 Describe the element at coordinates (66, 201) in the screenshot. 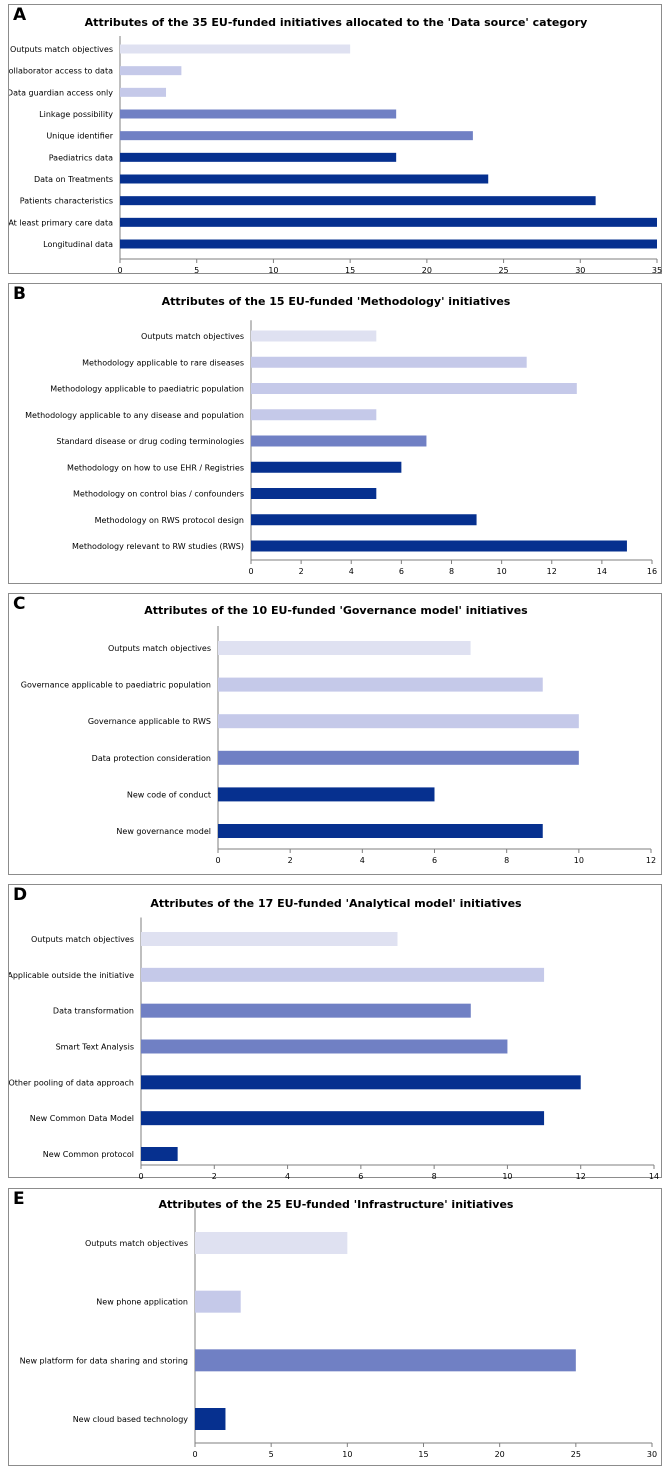

I see `category-label: Patients characteristics` at that location.